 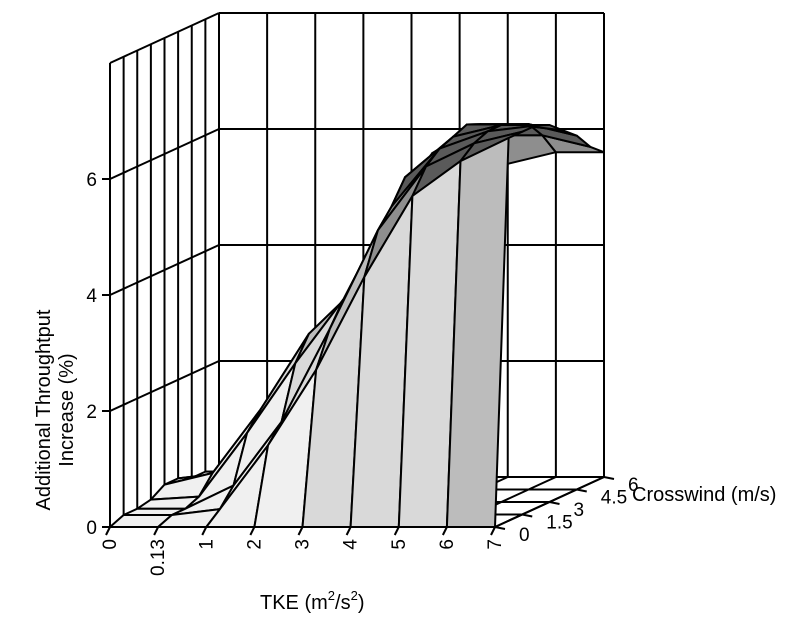 What do you see at coordinates (303, 544) in the screenshot?
I see `x-tick-label: 3` at bounding box center [303, 544].